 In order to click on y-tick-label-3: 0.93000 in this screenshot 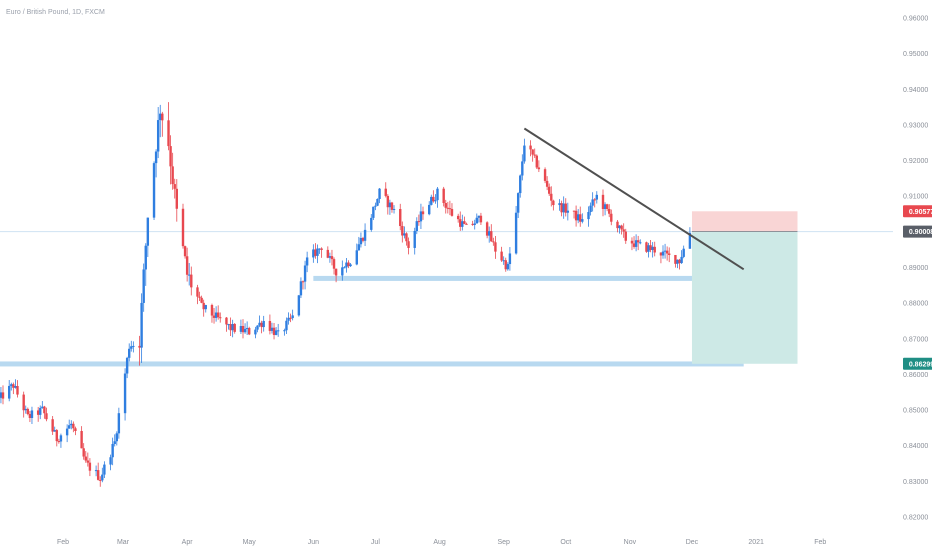, I will do `click(915, 125)`.